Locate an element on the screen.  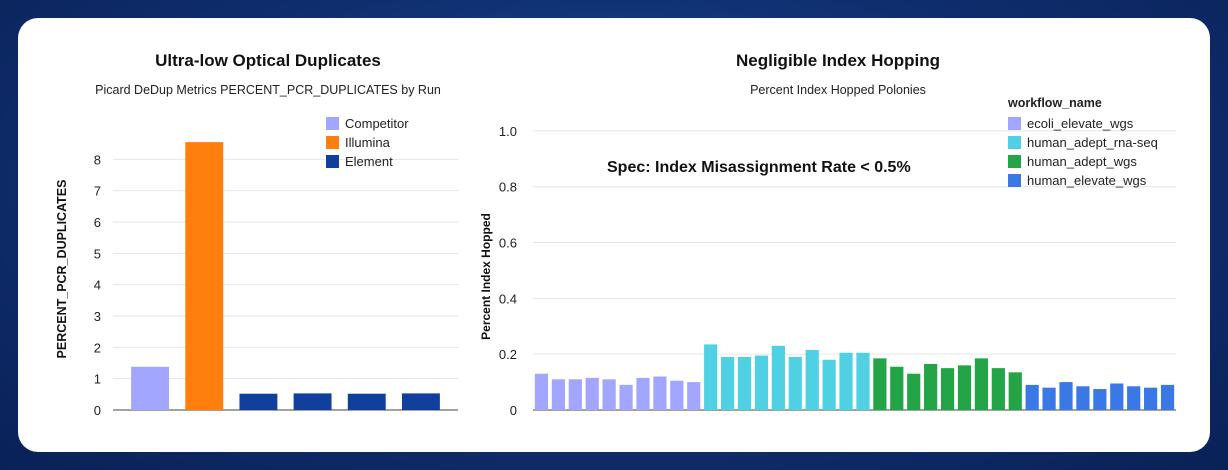
legend-label: human_adept_rna-seq is located at coordinates (1092, 142).